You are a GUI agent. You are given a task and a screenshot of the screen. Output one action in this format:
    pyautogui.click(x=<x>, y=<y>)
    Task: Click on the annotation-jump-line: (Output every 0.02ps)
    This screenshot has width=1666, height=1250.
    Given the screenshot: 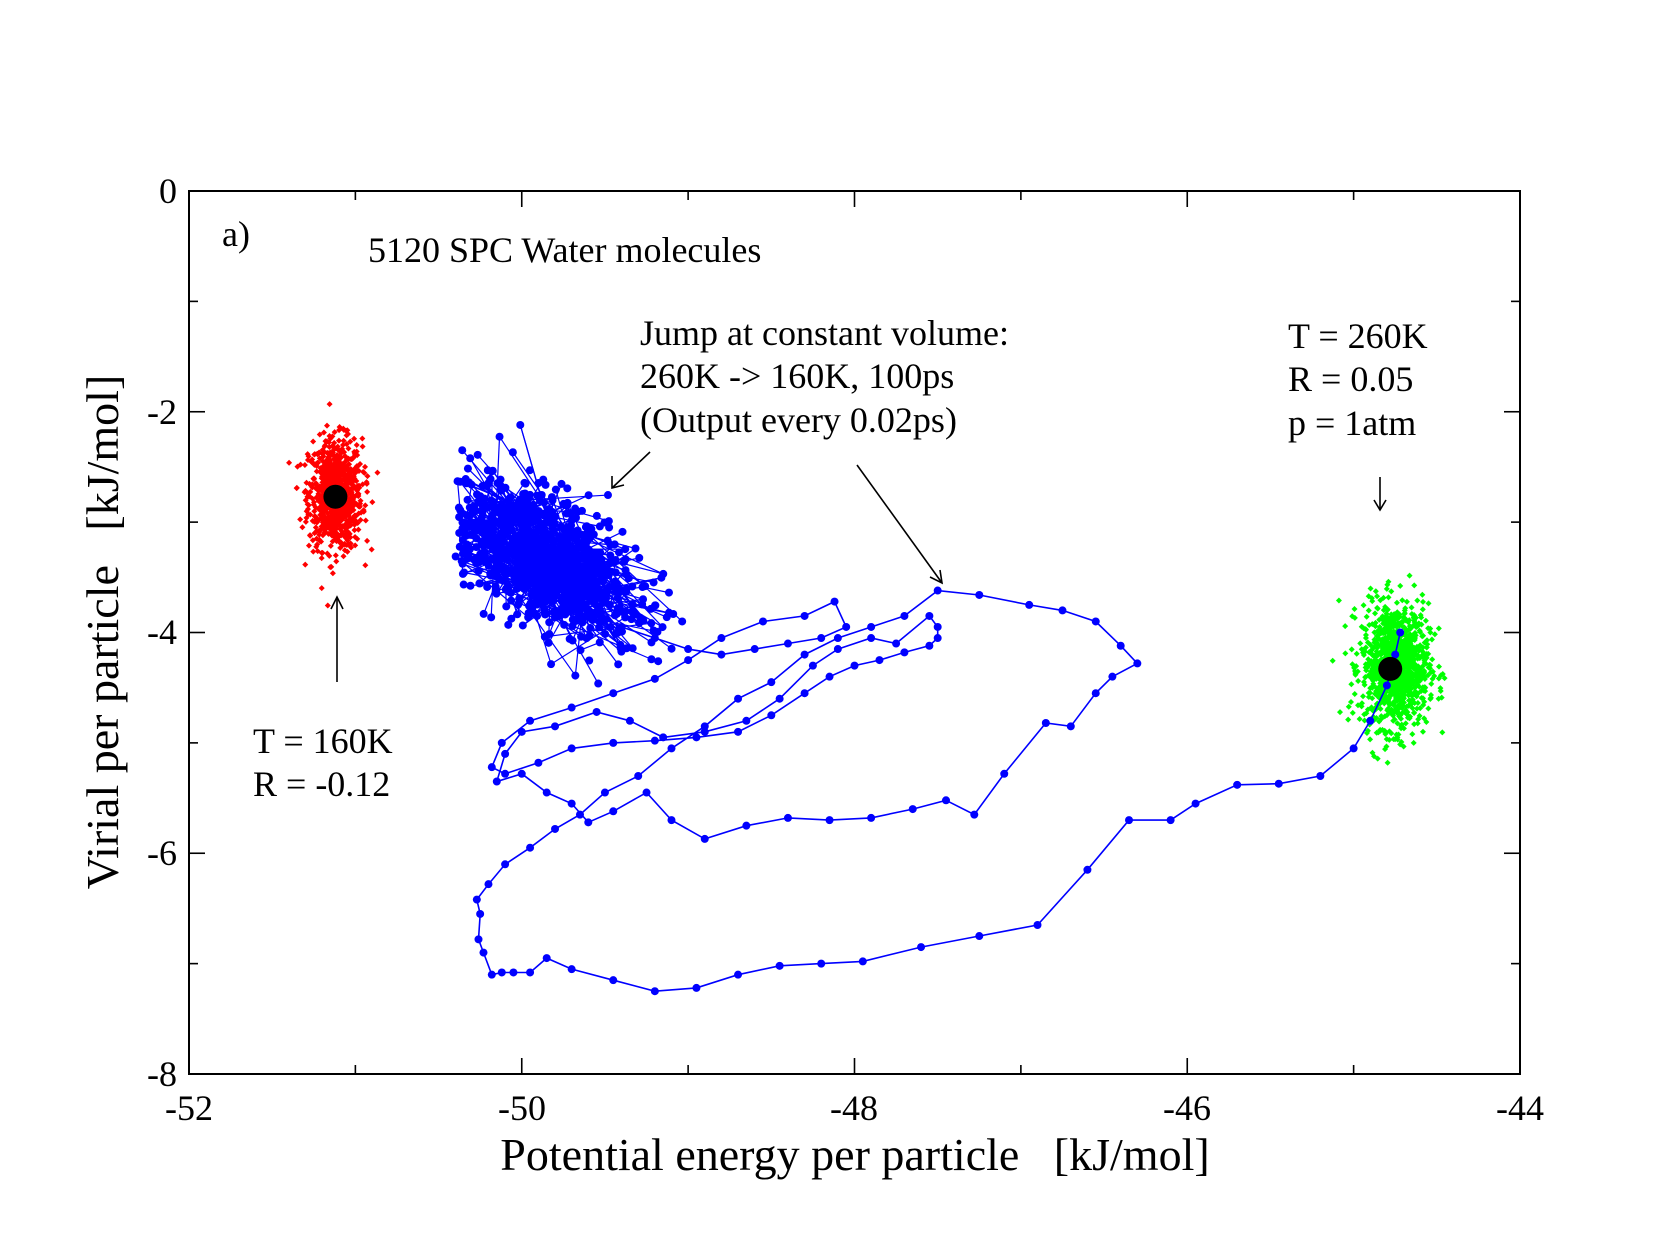 What is the action you would take?
    pyautogui.click(x=798, y=420)
    